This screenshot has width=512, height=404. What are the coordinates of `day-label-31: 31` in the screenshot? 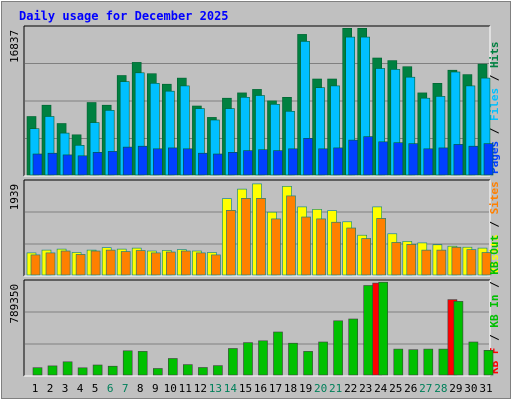 It's located at (485, 388).